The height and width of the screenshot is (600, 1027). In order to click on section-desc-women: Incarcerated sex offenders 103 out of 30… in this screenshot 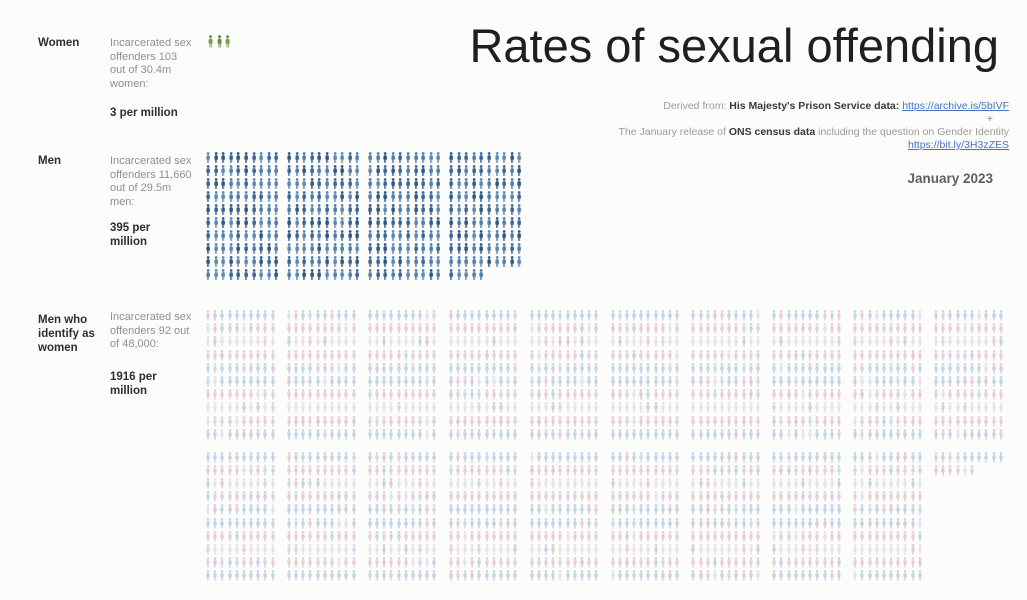, I will do `click(151, 63)`.